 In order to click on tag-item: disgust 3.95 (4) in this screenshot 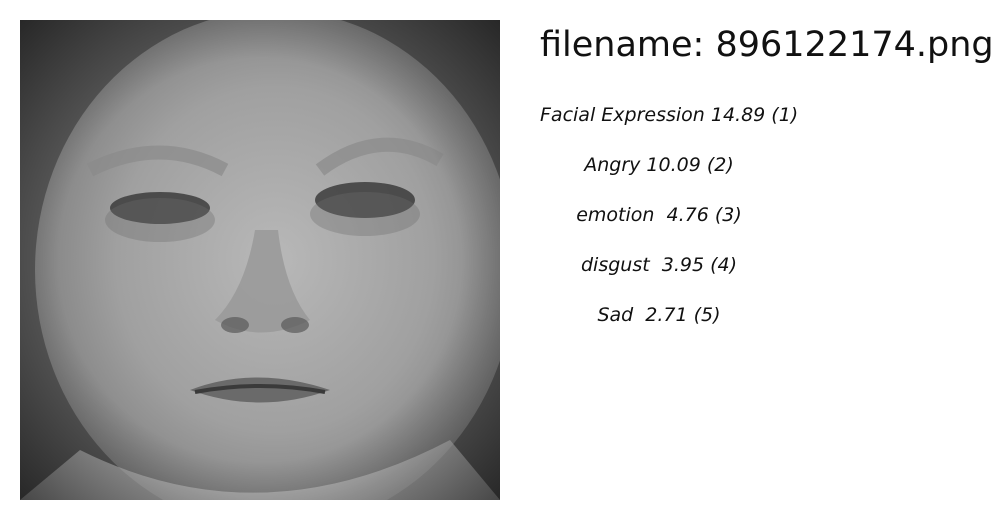, I will do `click(659, 265)`.